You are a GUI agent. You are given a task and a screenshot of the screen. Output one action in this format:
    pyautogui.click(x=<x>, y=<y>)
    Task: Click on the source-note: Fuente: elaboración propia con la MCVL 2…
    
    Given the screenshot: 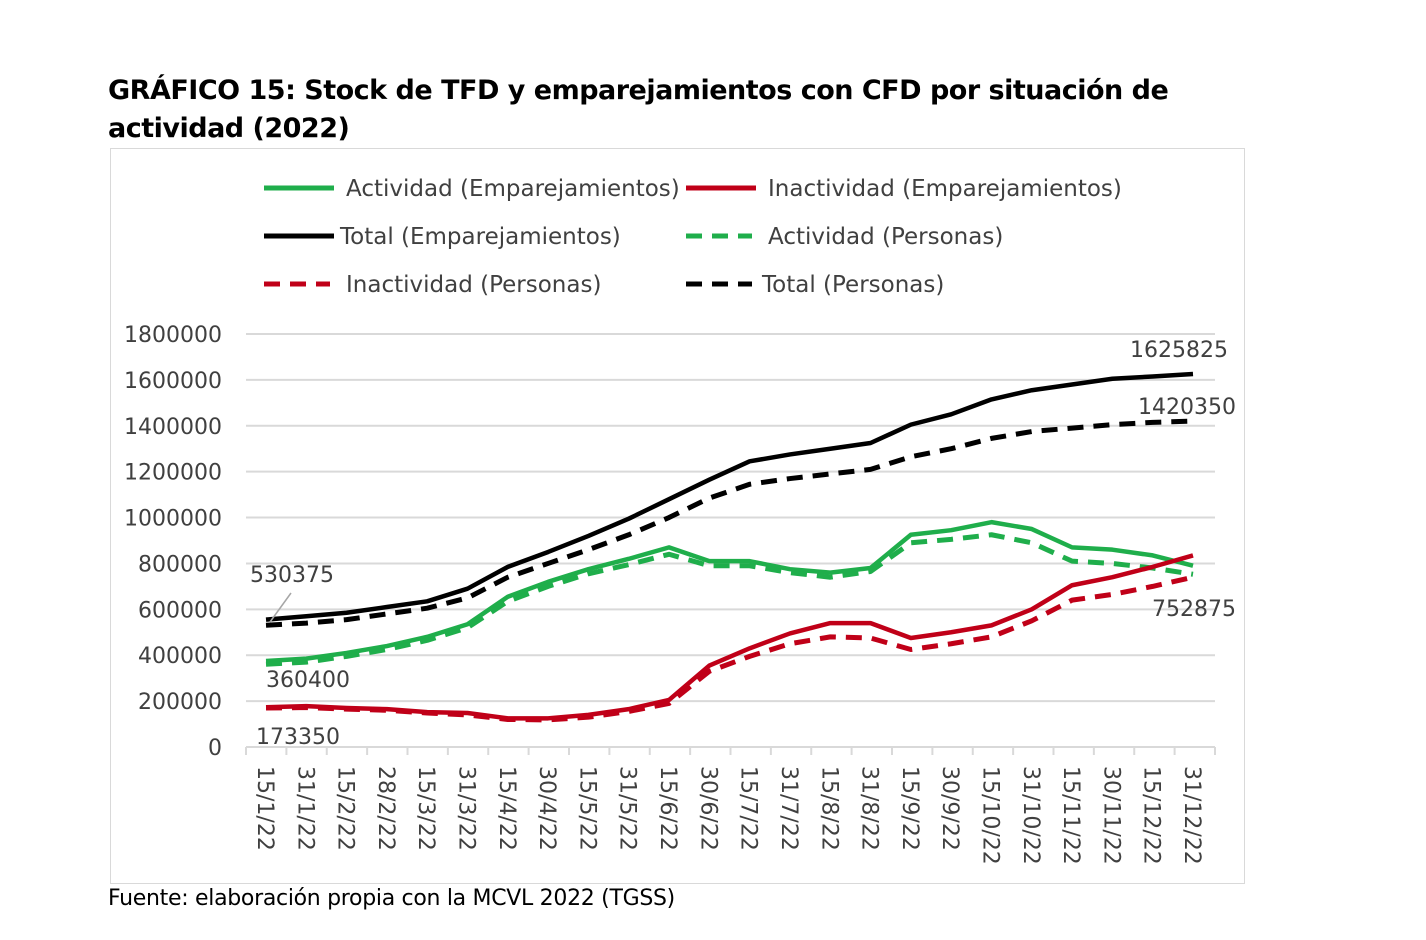 What is the action you would take?
    pyautogui.click(x=391, y=898)
    